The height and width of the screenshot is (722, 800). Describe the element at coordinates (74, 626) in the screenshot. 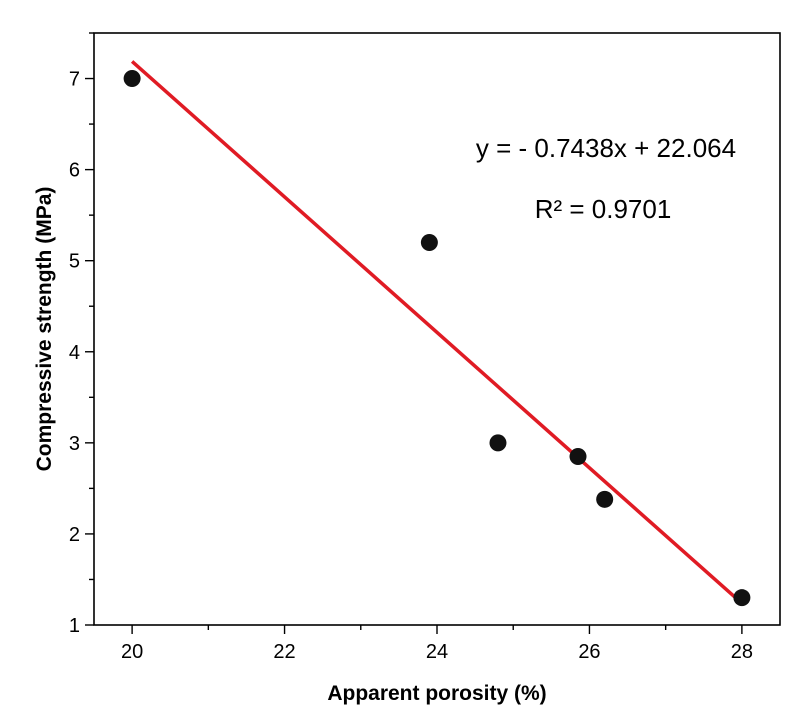

I see `y-tick-label: 1` at that location.